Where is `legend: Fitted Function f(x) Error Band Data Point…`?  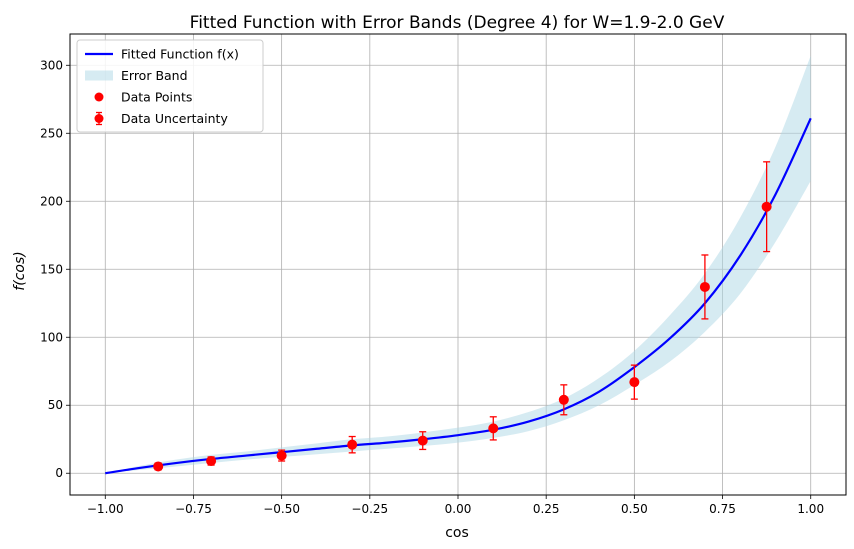
legend: Fitted Function f(x) Error Band Data Point… is located at coordinates (170, 86).